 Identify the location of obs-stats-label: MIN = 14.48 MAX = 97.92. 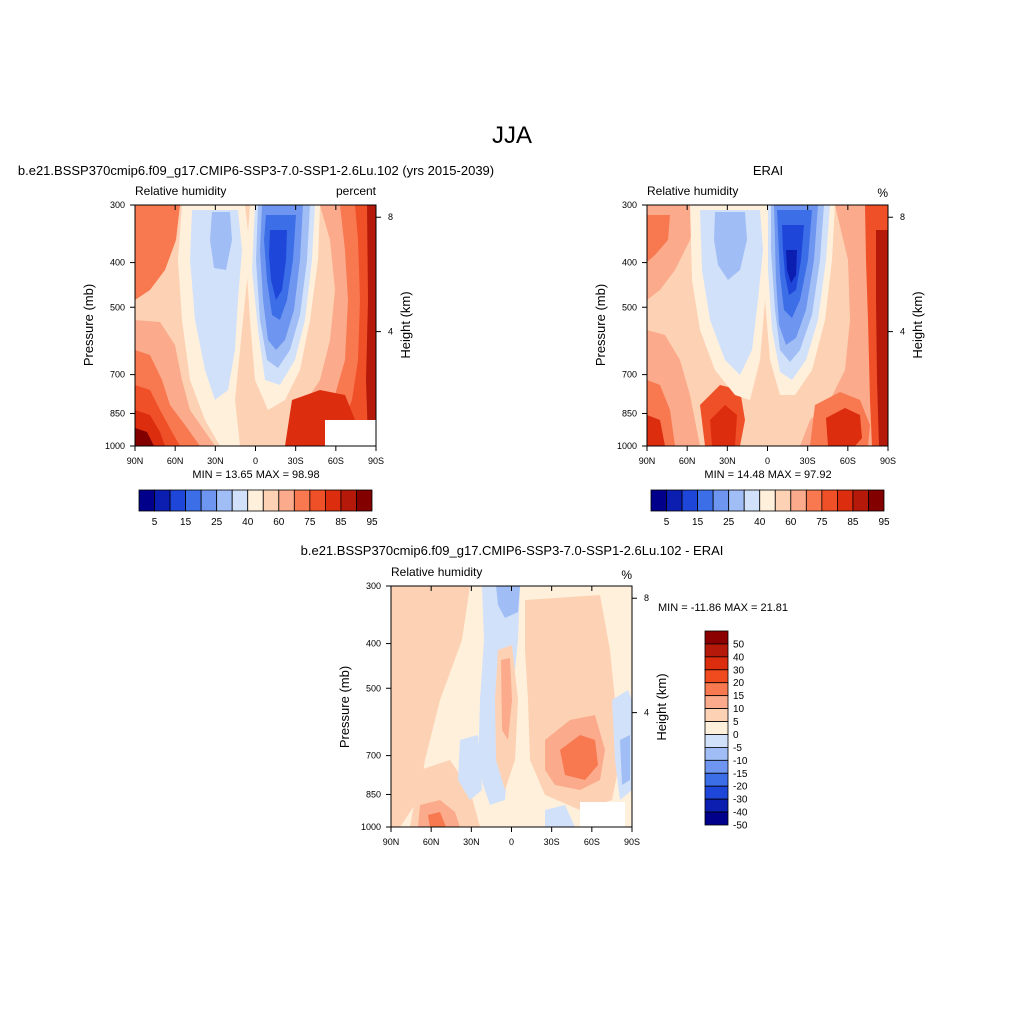
(767, 475).